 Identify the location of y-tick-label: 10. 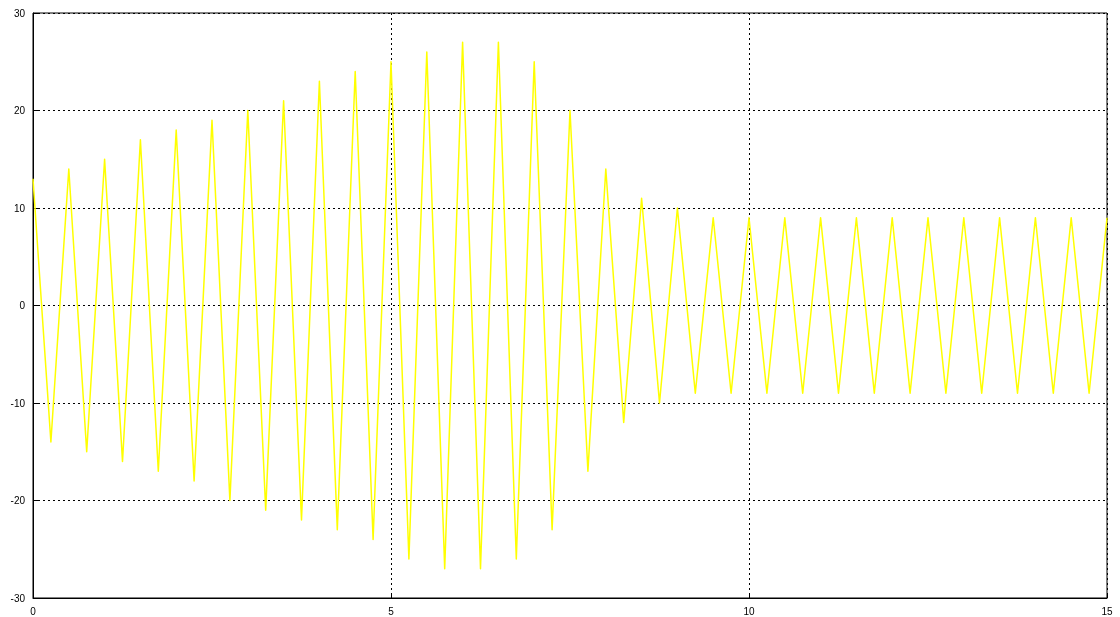
(19, 208).